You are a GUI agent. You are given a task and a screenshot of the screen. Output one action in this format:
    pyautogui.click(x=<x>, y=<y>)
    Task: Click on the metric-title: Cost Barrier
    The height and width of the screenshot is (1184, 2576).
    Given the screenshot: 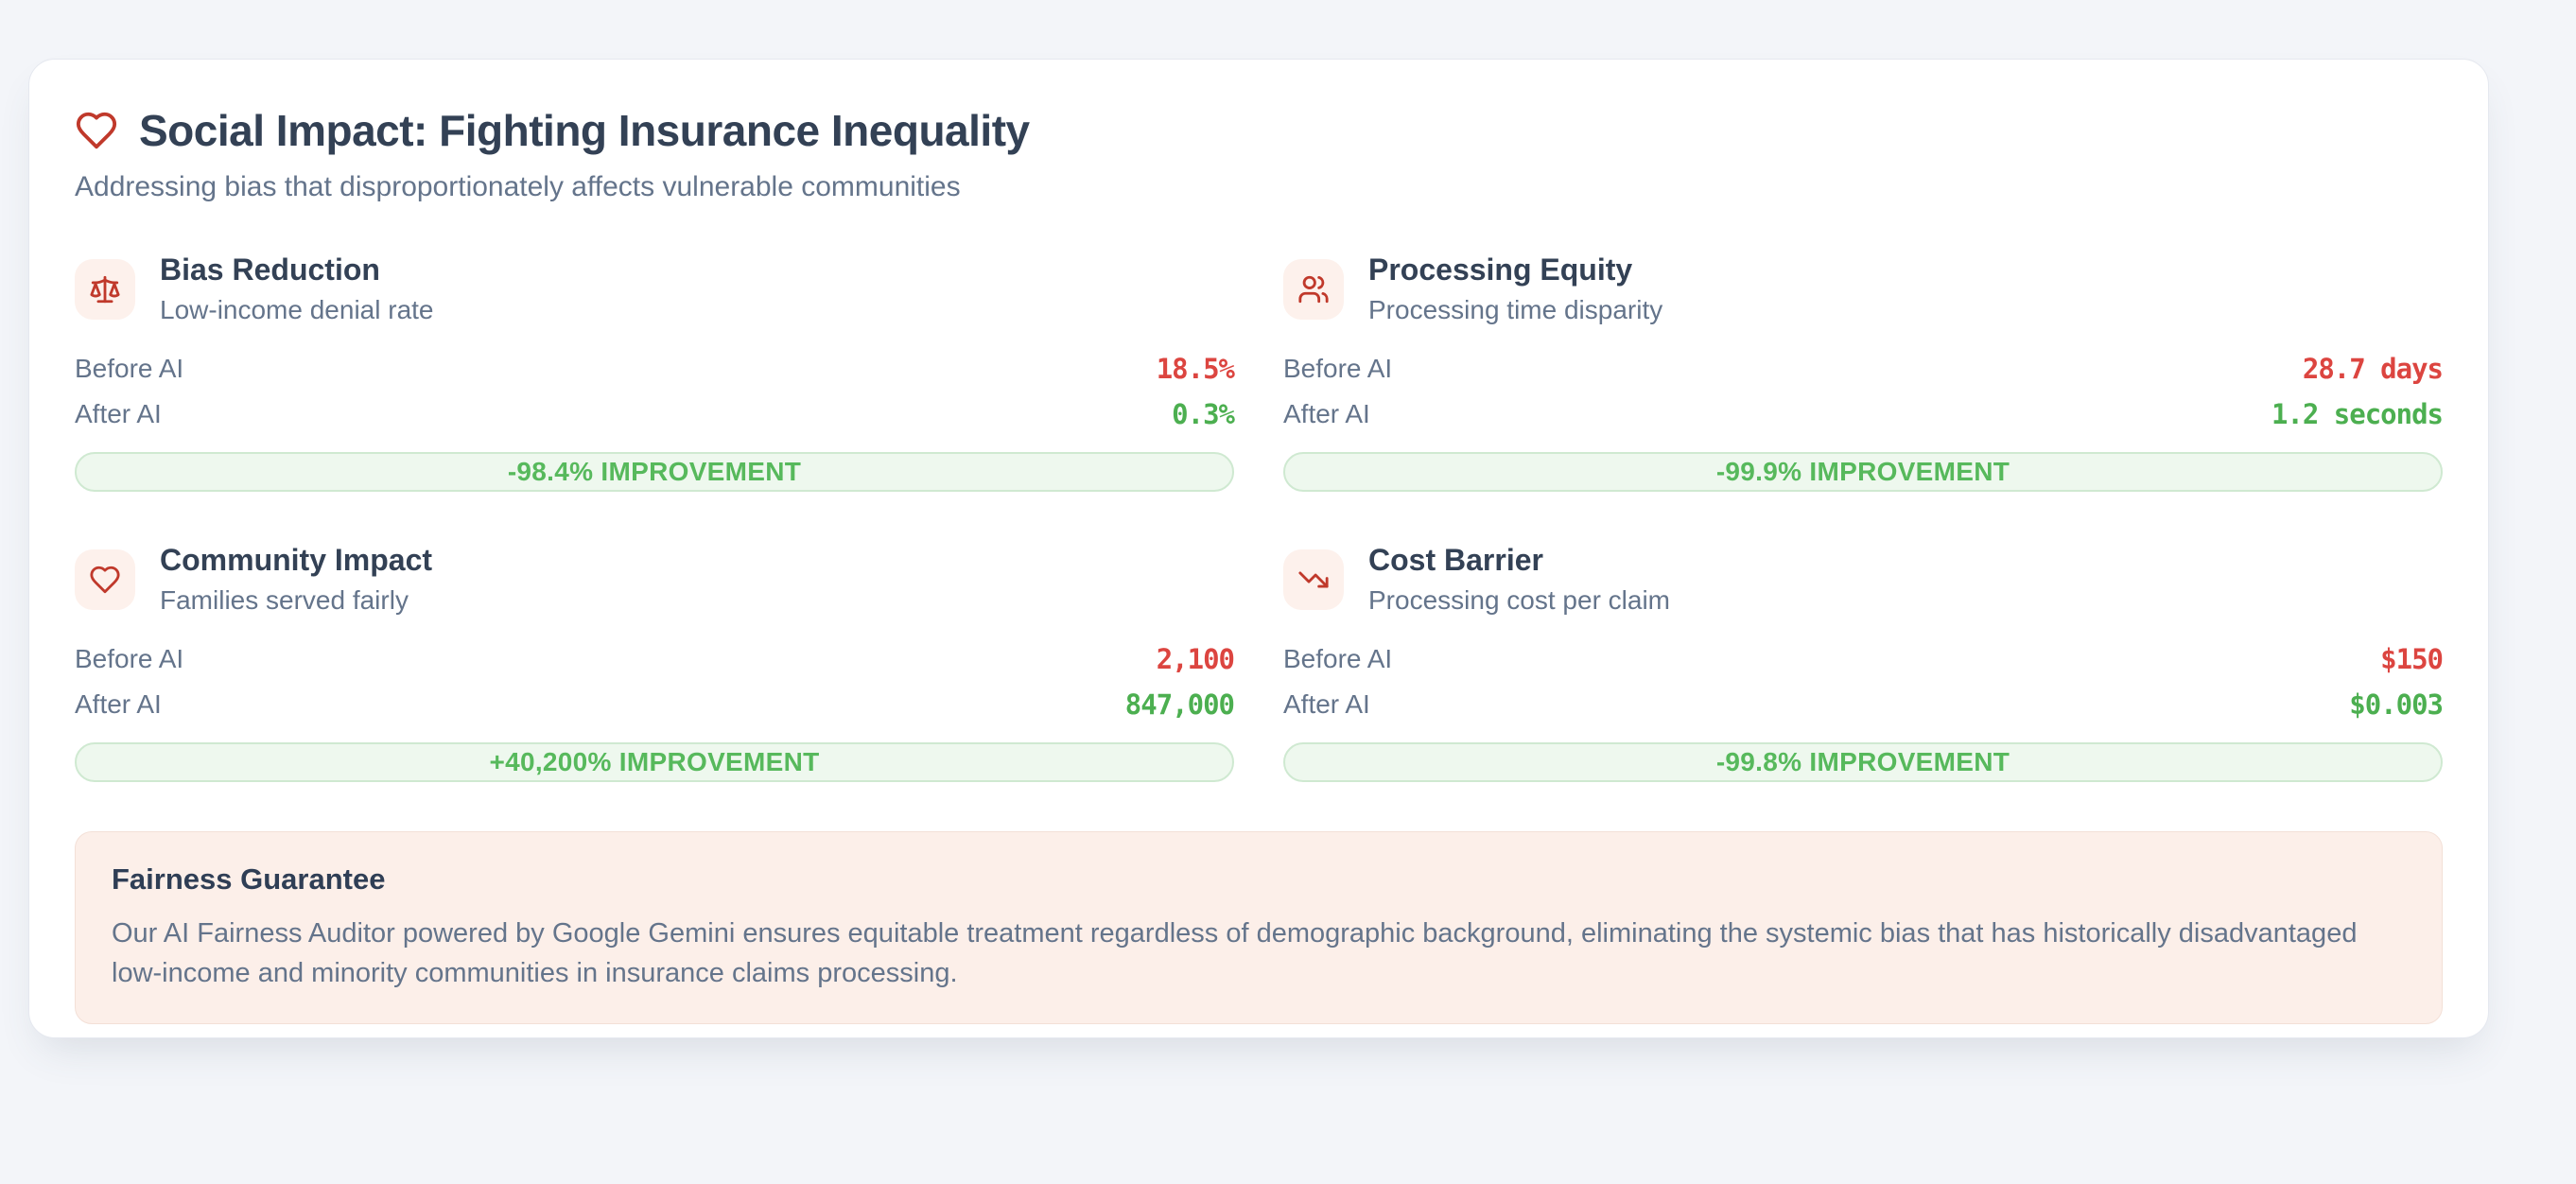 What is the action you would take?
    pyautogui.click(x=1455, y=560)
    